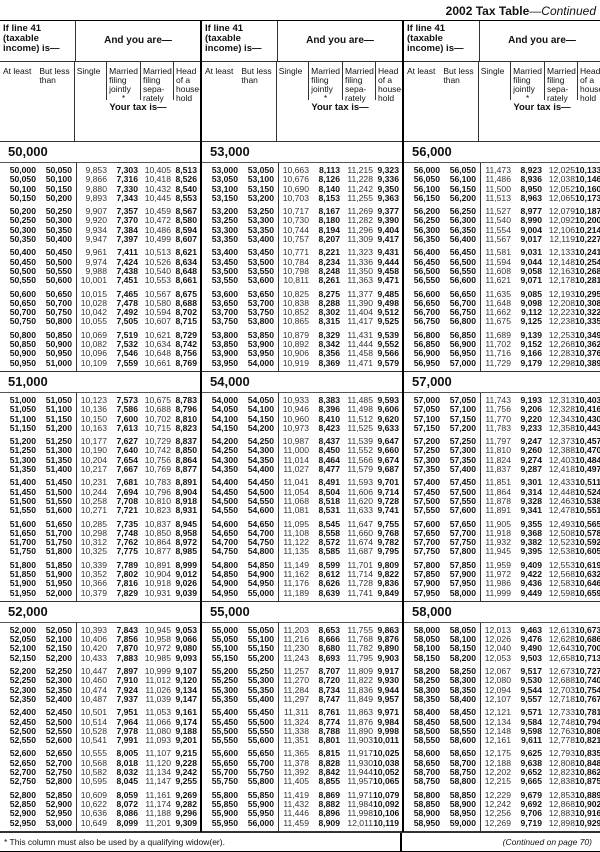 The image size is (600, 852). Describe the element at coordinates (186, 179) in the screenshot. I see `head-of-household-cell: 8,526` at that location.